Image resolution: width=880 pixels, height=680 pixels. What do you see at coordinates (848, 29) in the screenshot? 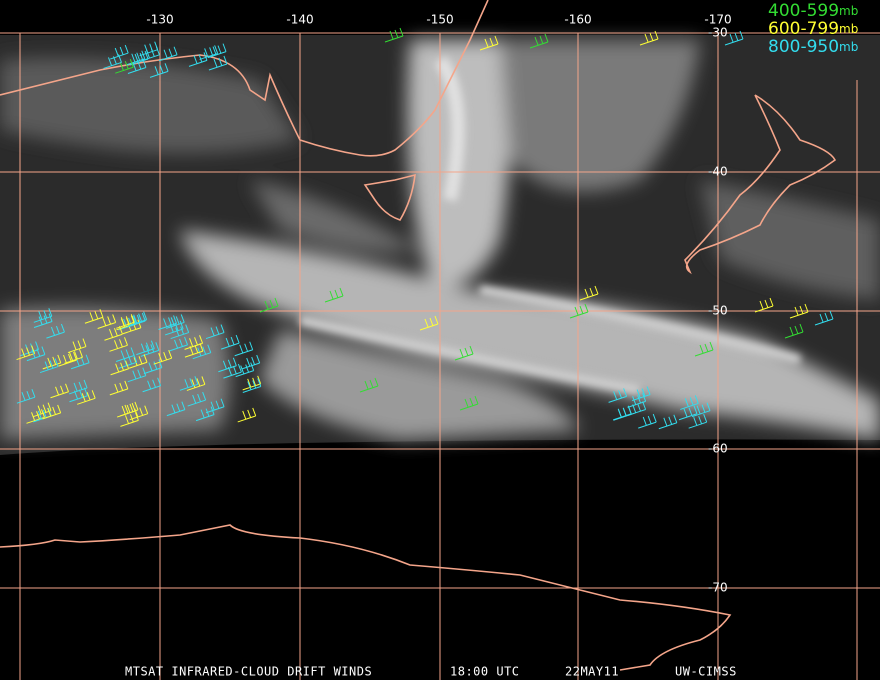
I see `legend-unit: mb` at bounding box center [848, 29].